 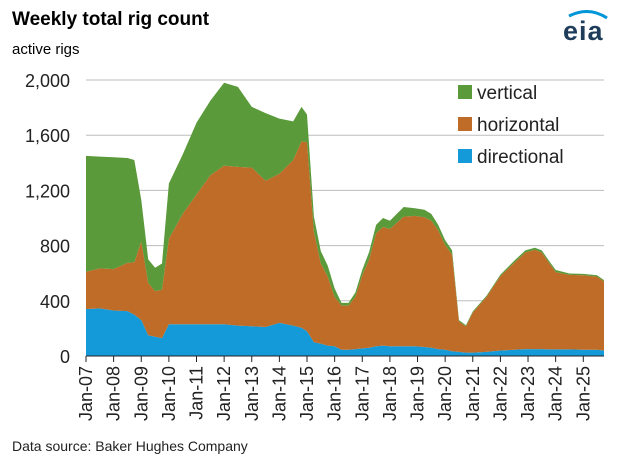 What do you see at coordinates (307, 393) in the screenshot?
I see `x-tick-label: Jan-15` at bounding box center [307, 393].